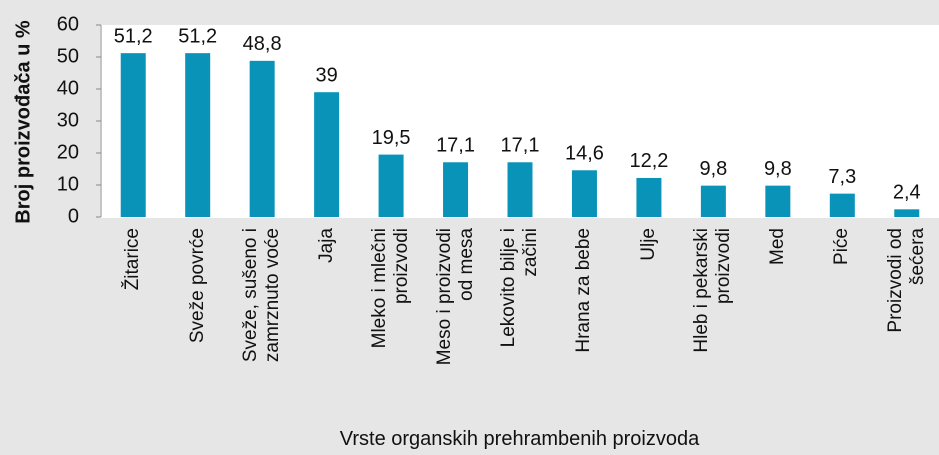  What do you see at coordinates (73, 216) in the screenshot?
I see `y-tick-label: 0` at bounding box center [73, 216].